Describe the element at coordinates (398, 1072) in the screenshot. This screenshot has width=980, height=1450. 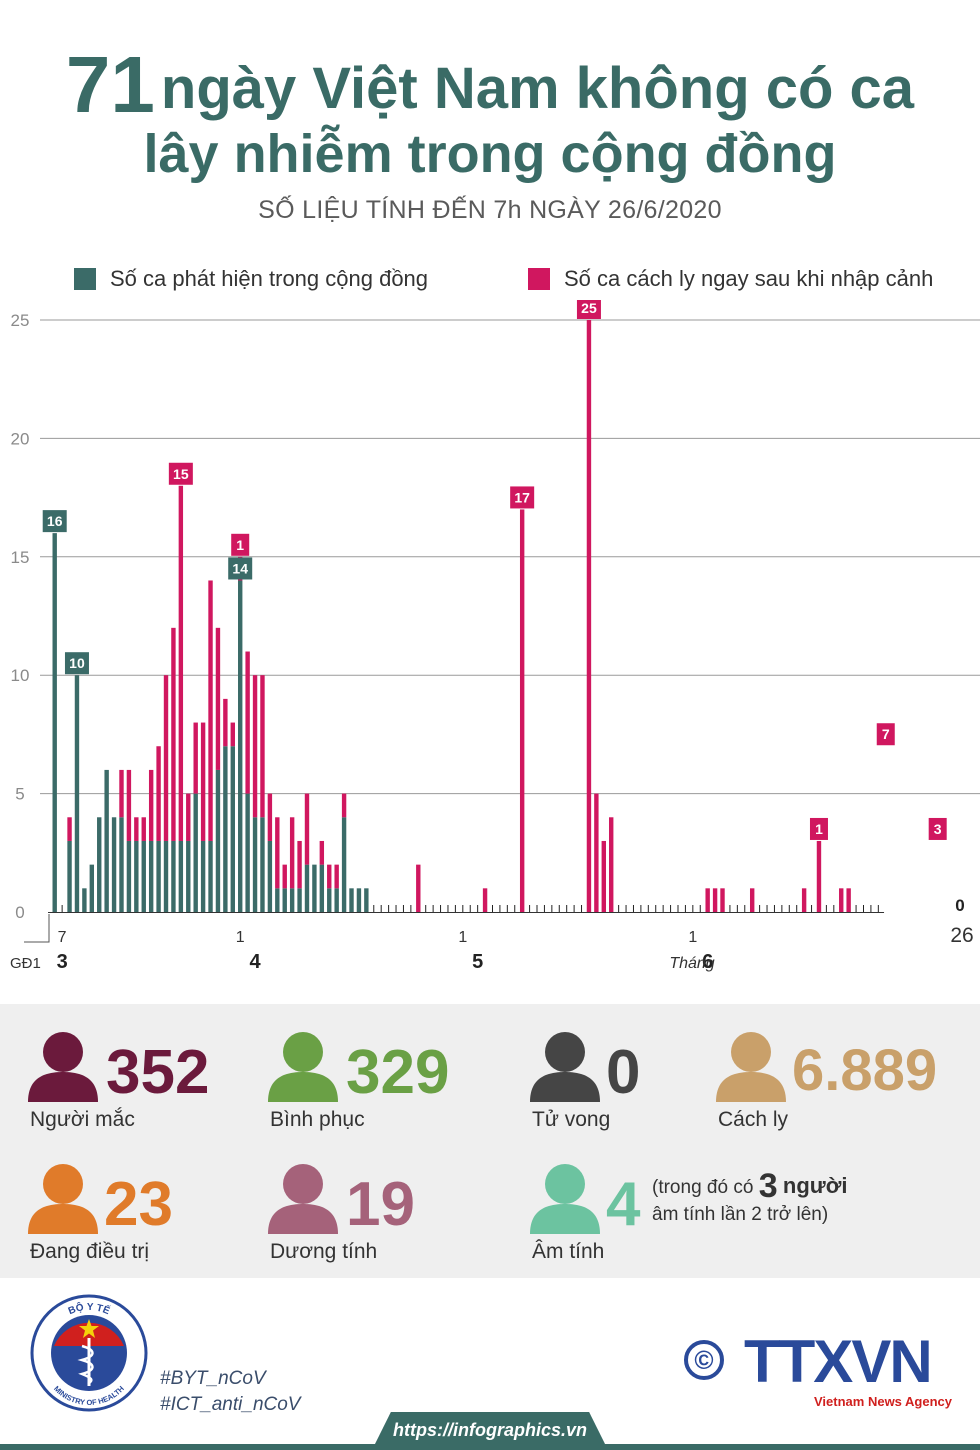
I see `stat-recovered-value: 329` at that location.